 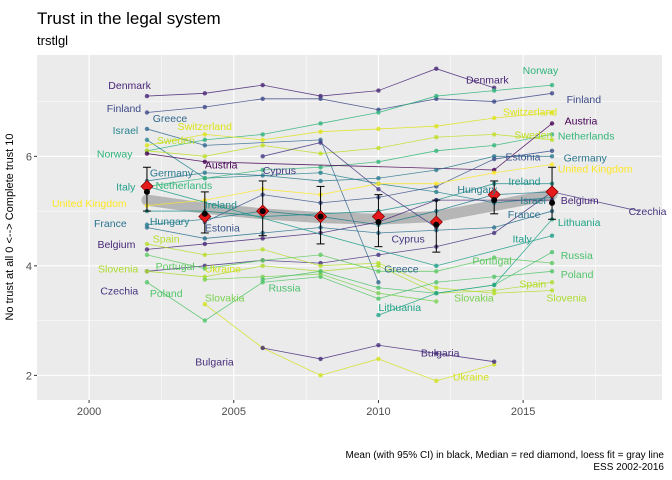 What do you see at coordinates (524, 182) in the screenshot?
I see `label-end-ireland: Ireland` at bounding box center [524, 182].